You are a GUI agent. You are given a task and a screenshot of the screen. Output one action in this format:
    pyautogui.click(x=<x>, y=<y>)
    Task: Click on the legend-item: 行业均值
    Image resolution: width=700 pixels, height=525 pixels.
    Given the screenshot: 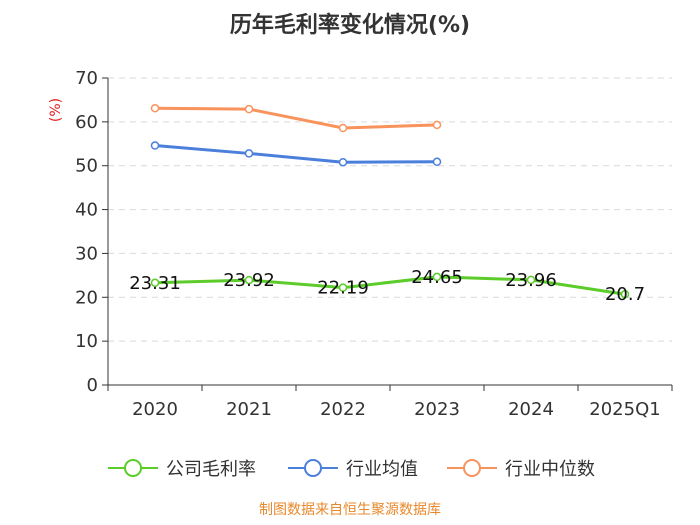 What is the action you would take?
    pyautogui.click(x=353, y=469)
    